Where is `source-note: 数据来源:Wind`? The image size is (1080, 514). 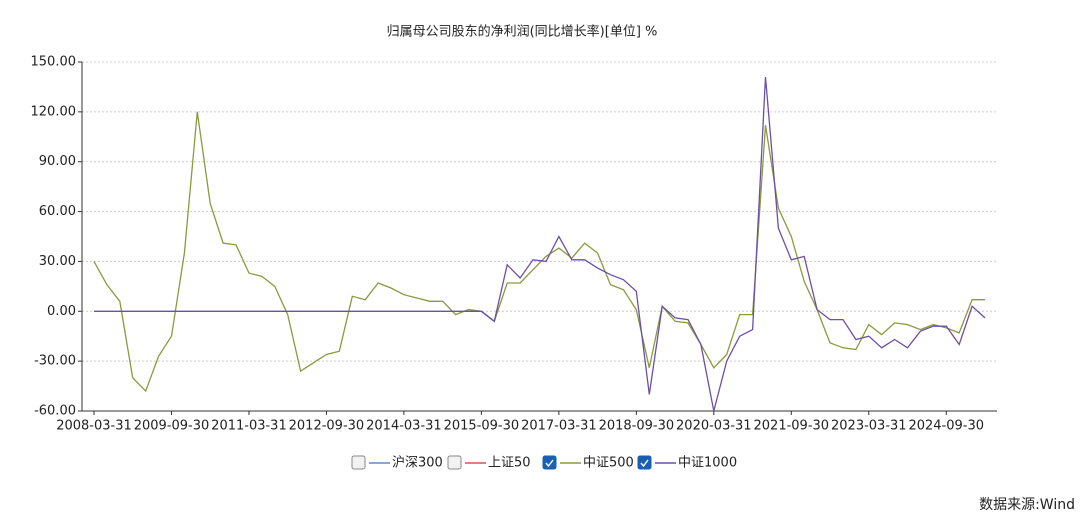
source-note: 数据来源:Wind is located at coordinates (1027, 505).